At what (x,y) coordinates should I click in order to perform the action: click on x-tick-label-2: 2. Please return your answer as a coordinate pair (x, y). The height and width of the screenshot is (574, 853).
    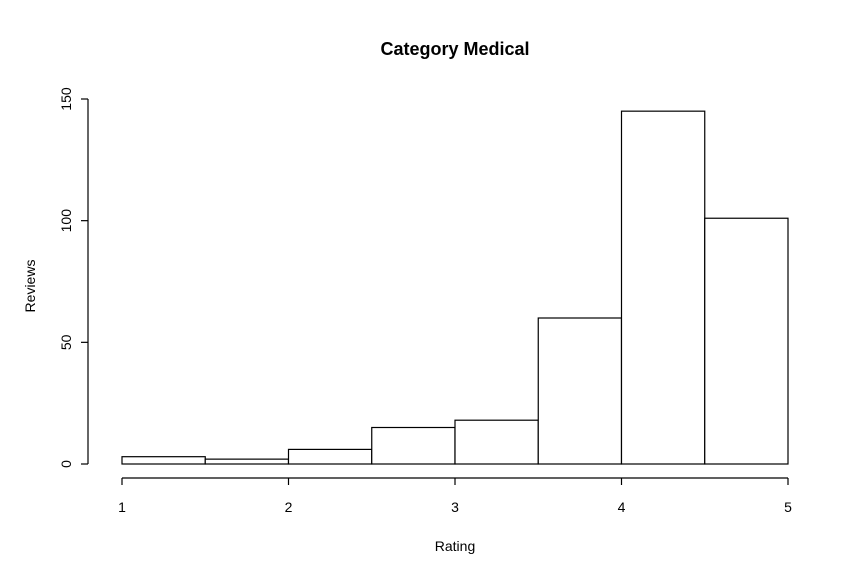
    Looking at the image, I should click on (289, 507).